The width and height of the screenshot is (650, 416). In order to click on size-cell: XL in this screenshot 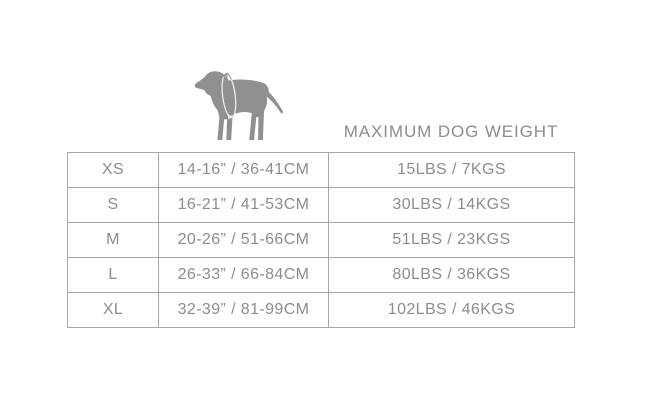, I will do `click(113, 310)`.